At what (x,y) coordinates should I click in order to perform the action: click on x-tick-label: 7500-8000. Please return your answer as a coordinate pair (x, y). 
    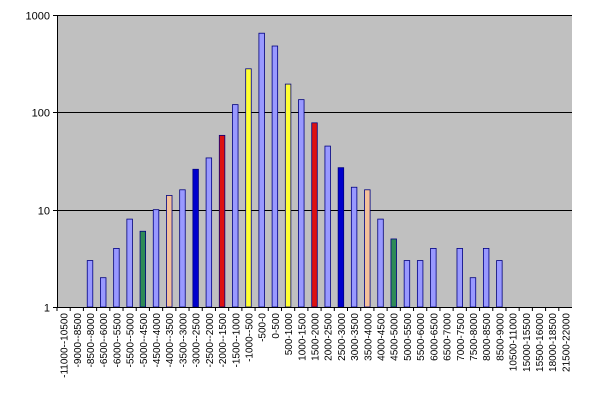
    Looking at the image, I should click on (474, 337).